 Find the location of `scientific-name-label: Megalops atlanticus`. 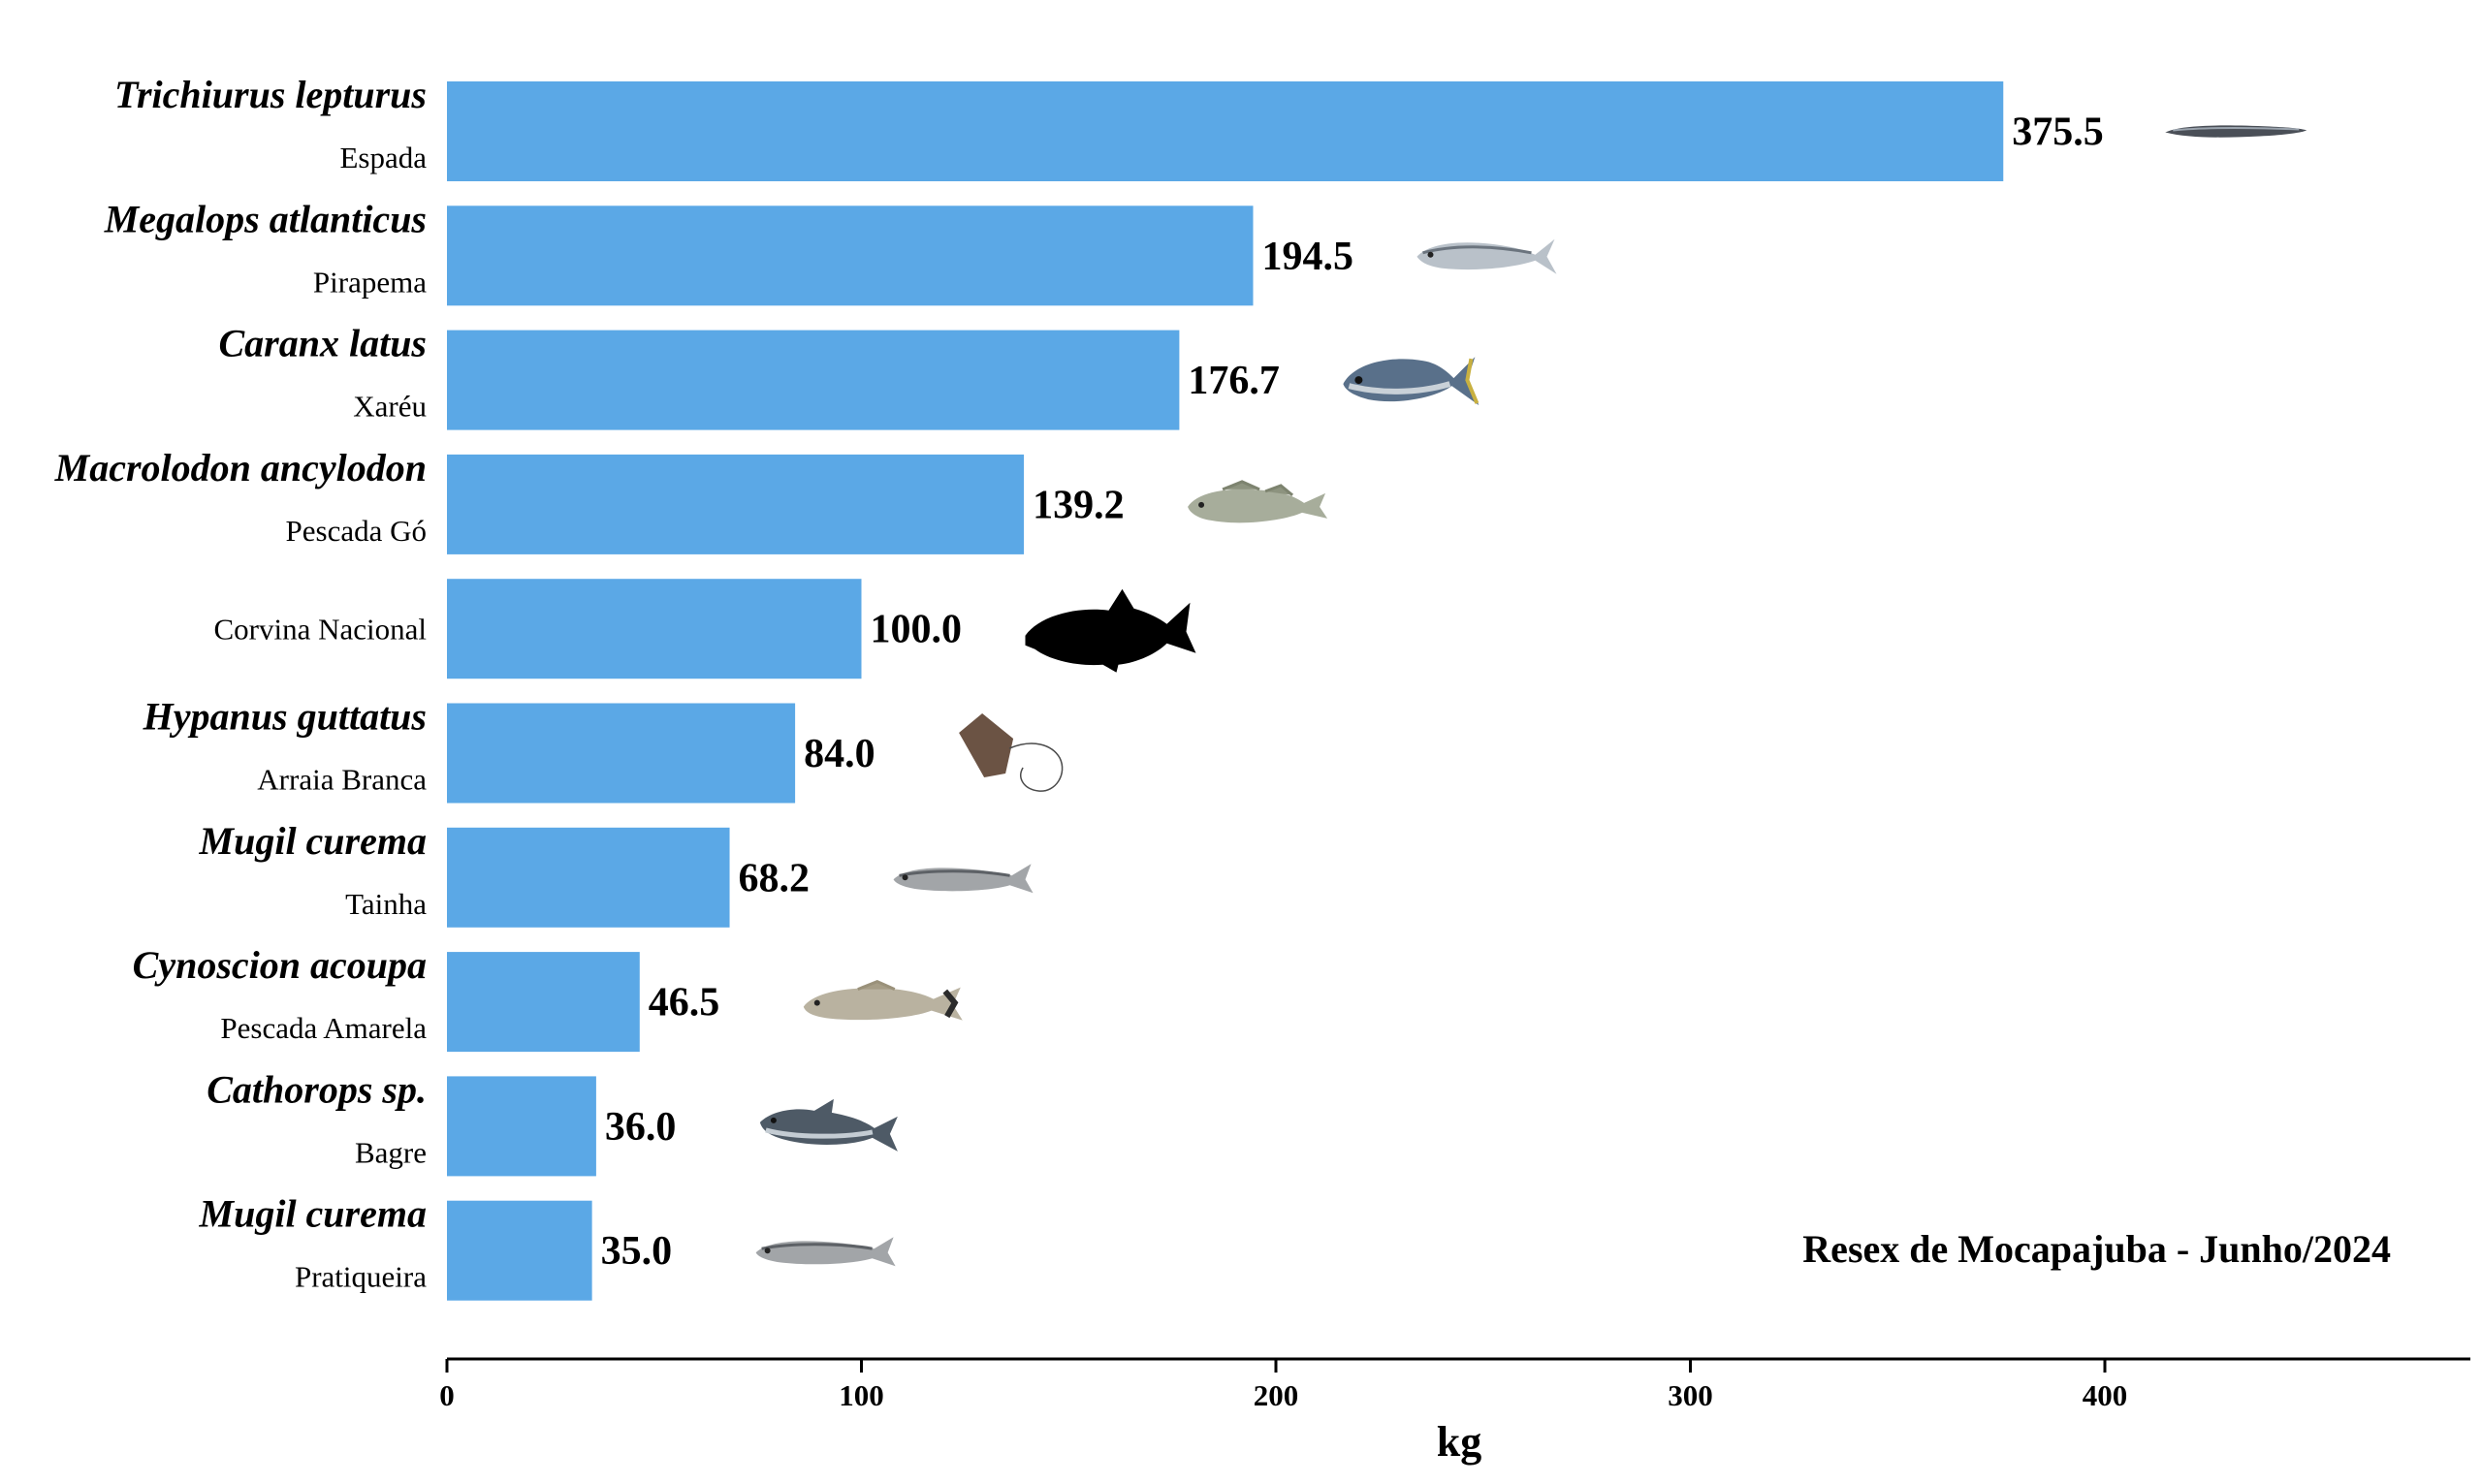

scientific-name-label: Megalops atlanticus is located at coordinates (265, 219).